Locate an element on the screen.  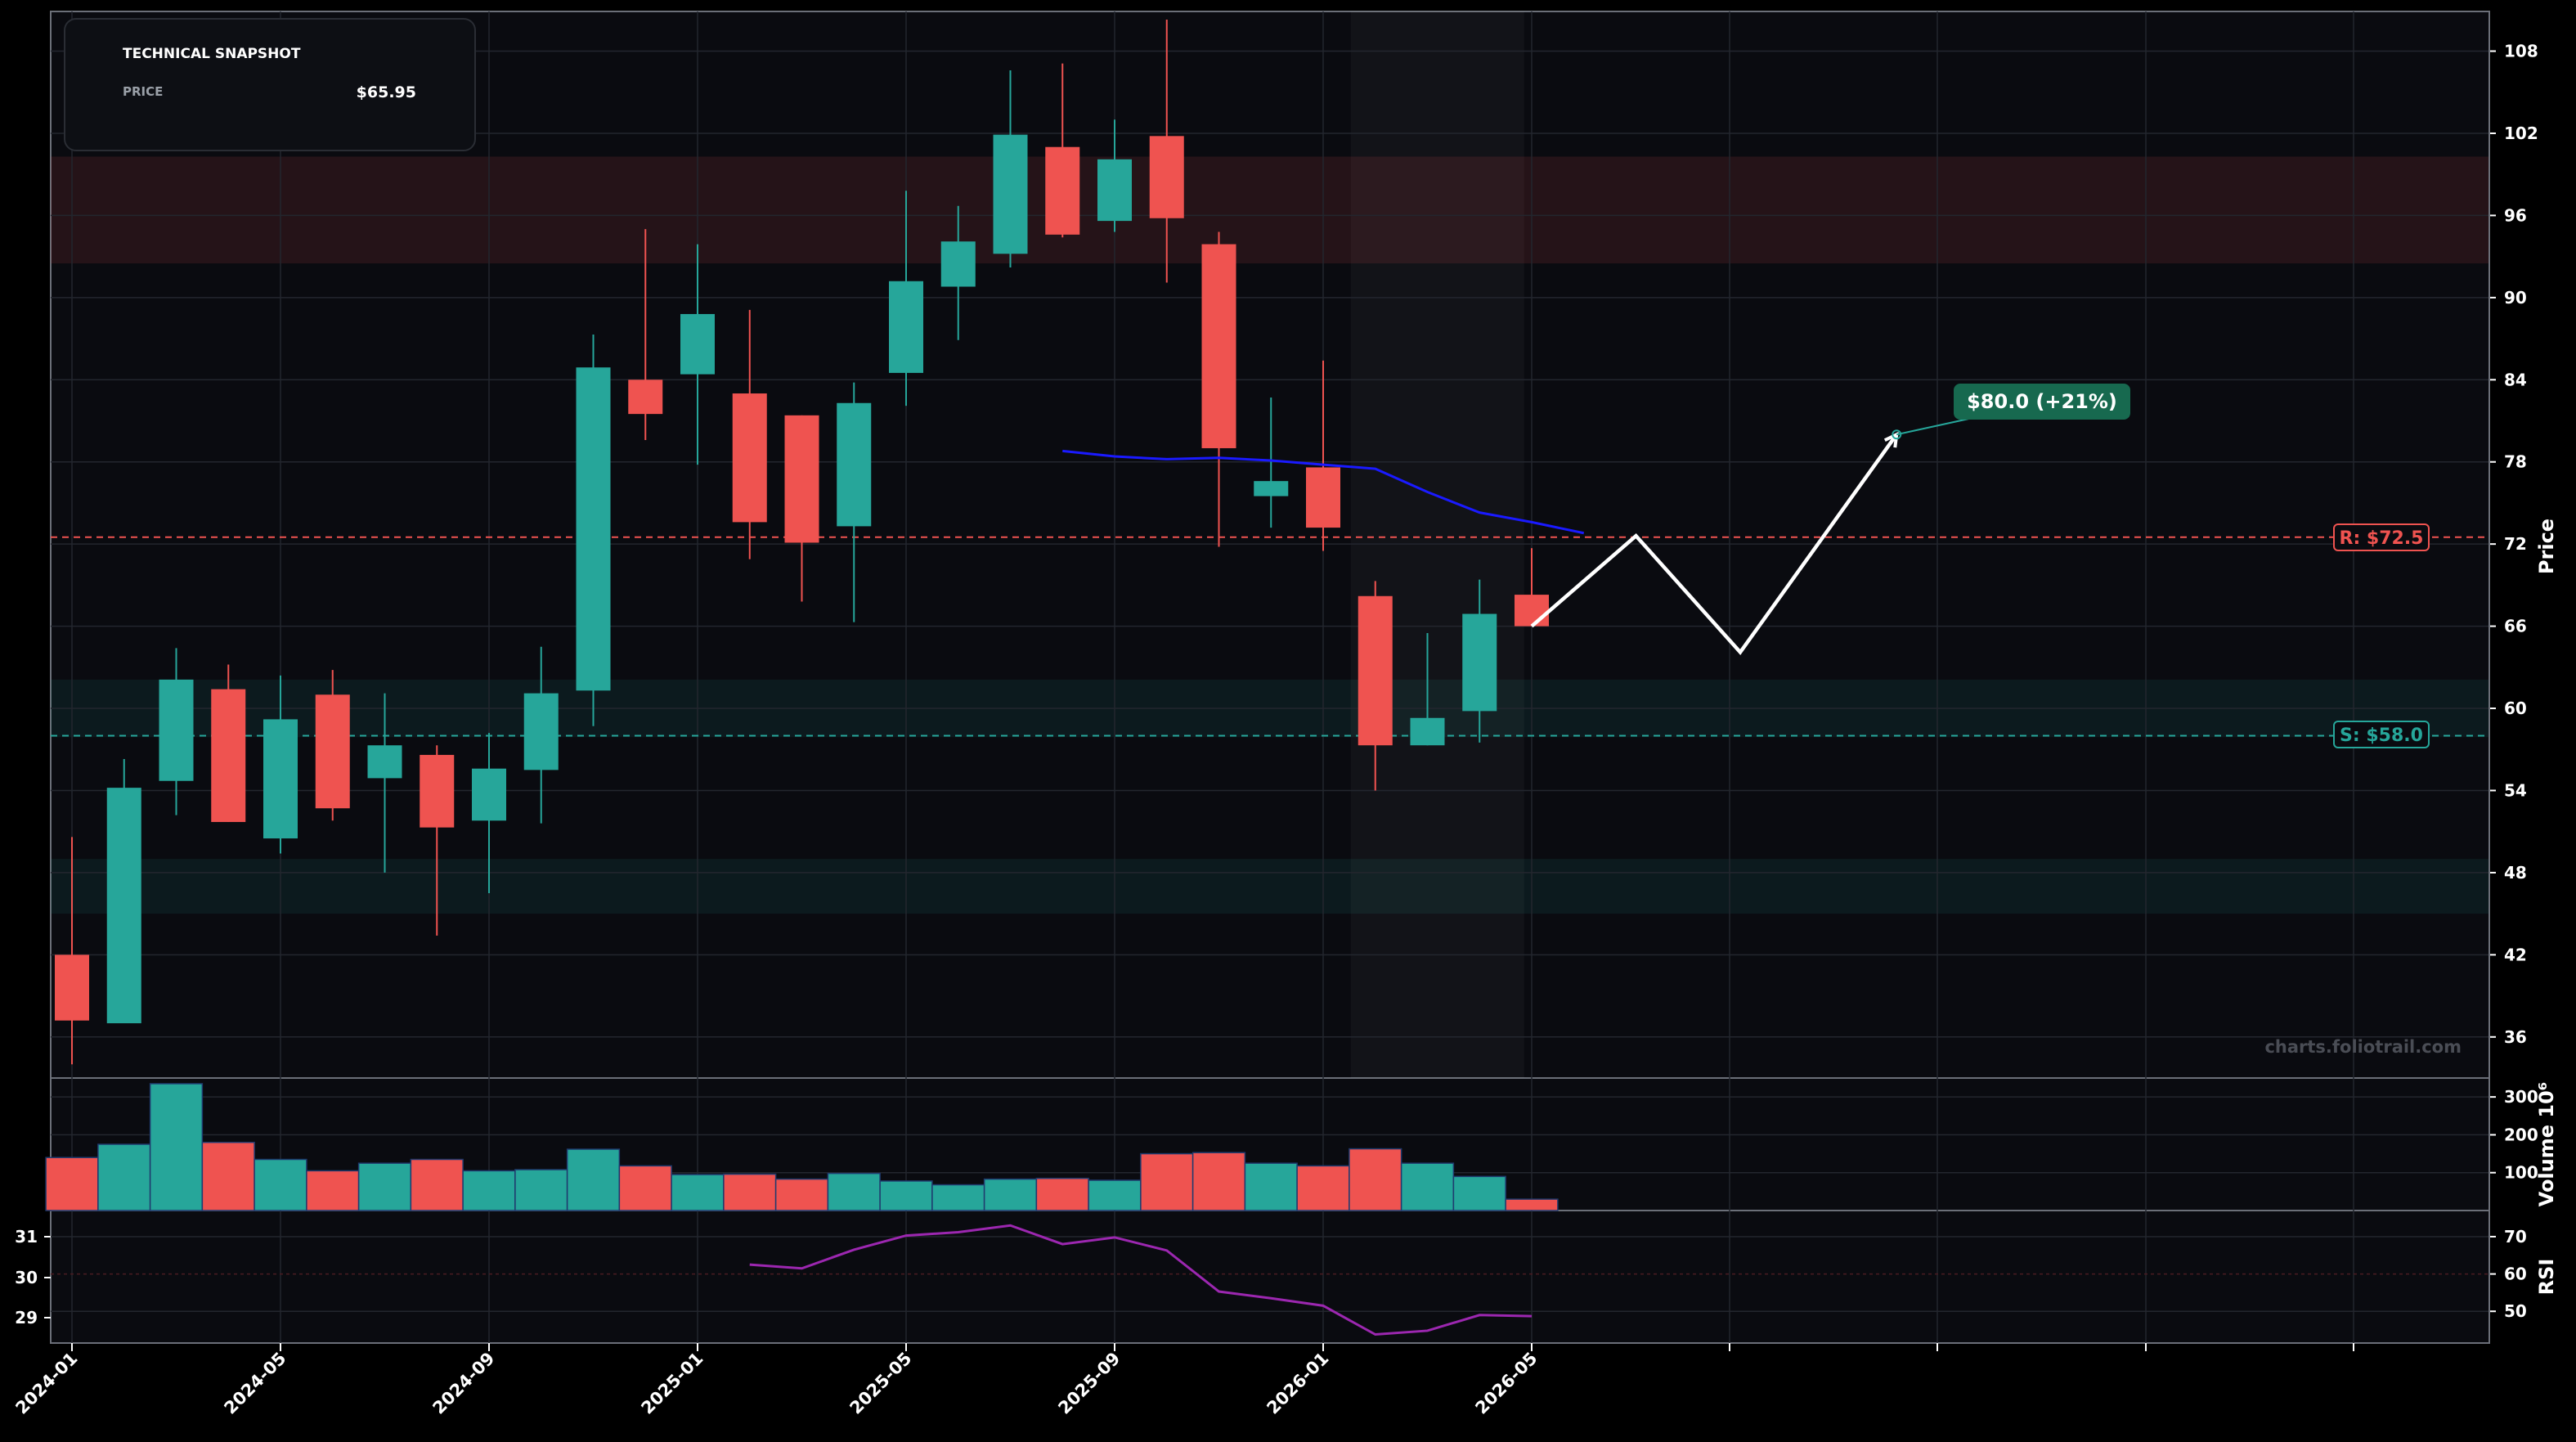
rsi-tick-label: 50 is located at coordinates (2515, 1311).